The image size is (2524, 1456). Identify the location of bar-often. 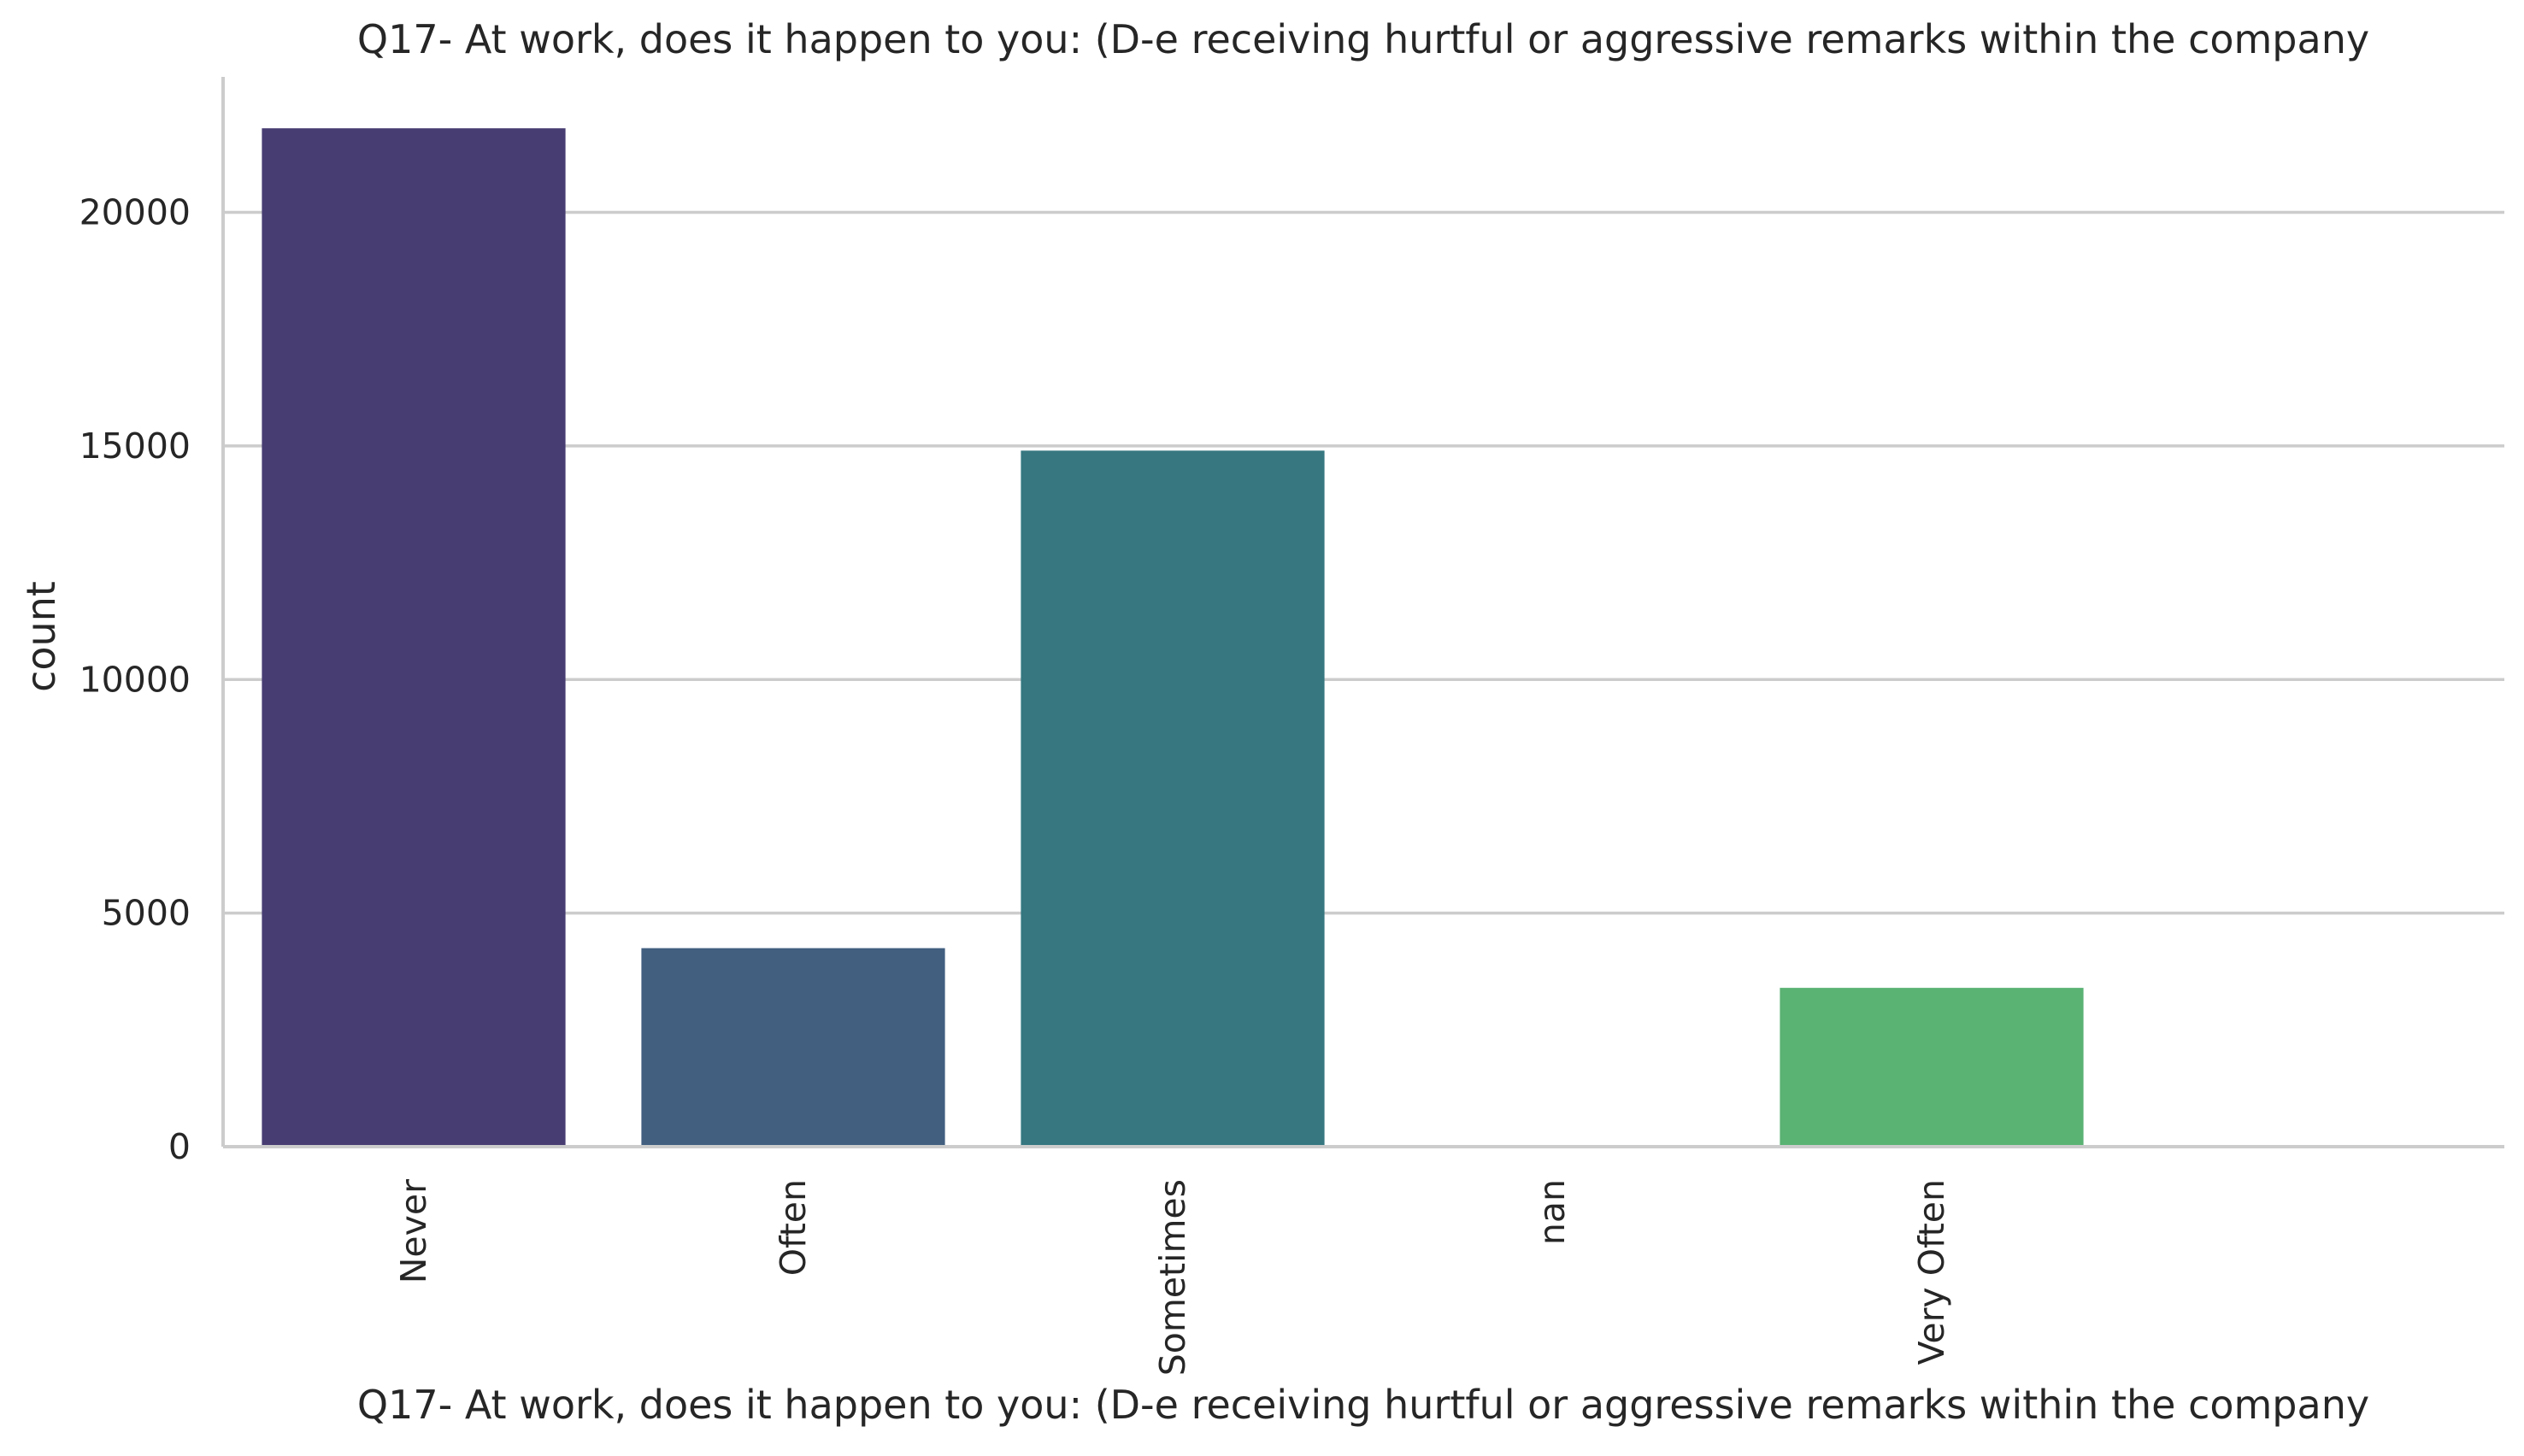
(793, 1047).